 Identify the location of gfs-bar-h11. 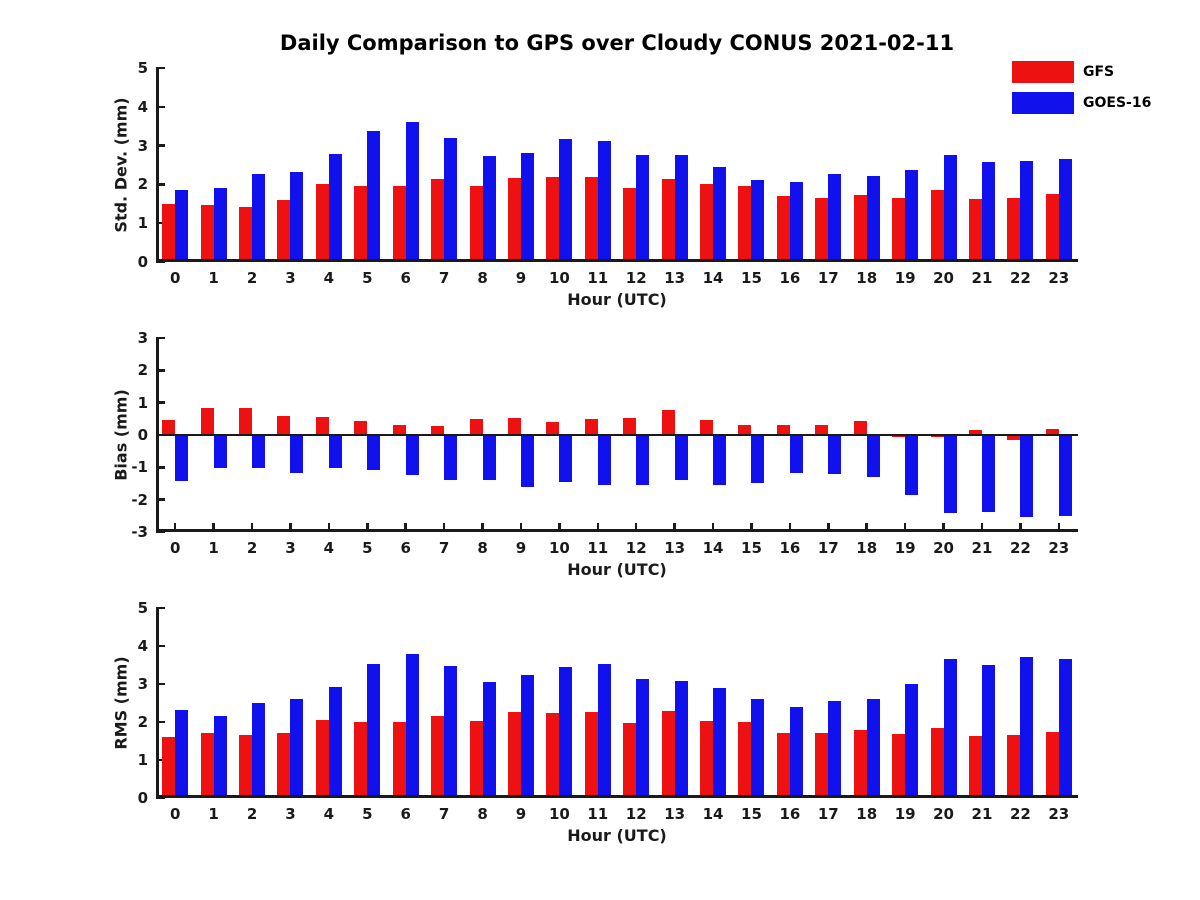
(591, 219).